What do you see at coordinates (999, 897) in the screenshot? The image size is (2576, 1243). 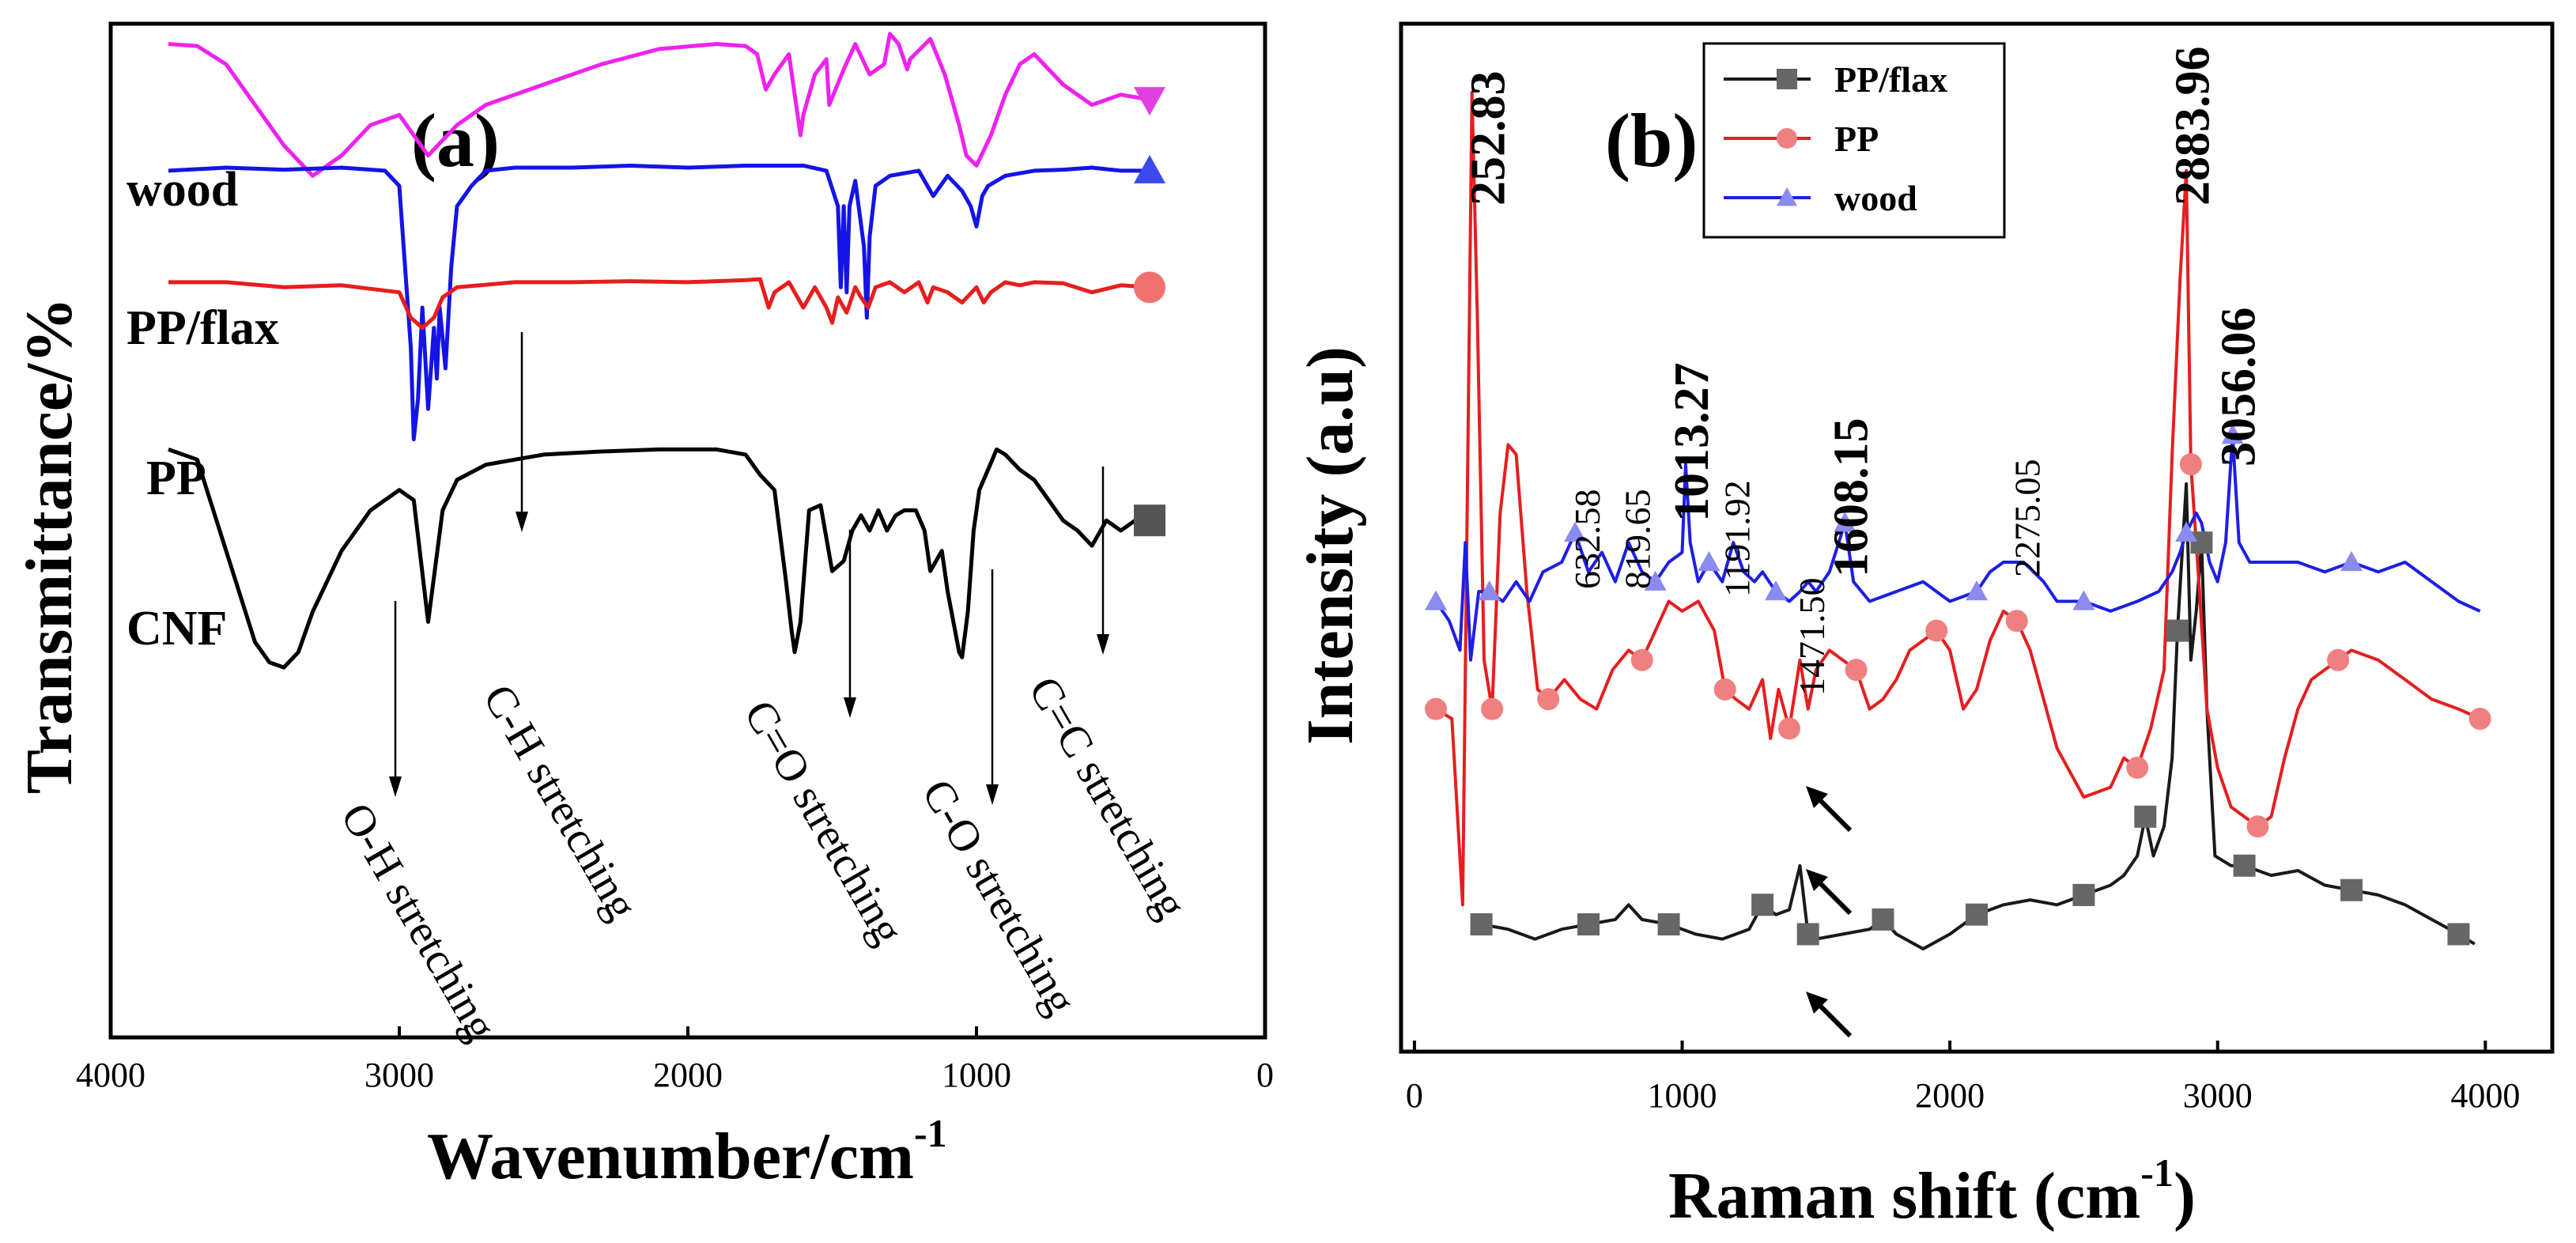 I see `panel-a-annotation-c-o-stretching: C-O stretching` at bounding box center [999, 897].